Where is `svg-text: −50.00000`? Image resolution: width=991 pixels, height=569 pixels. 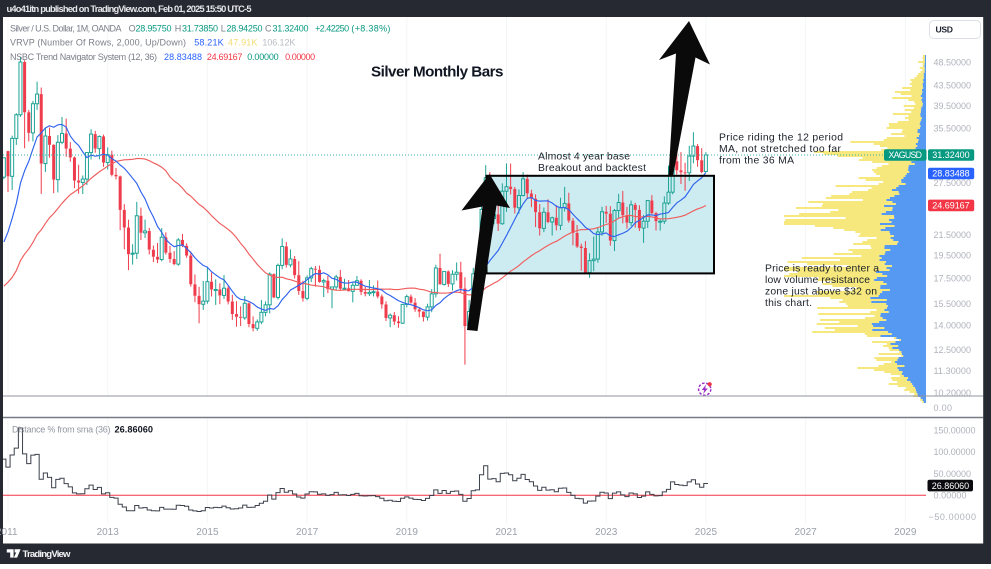 svg-text: −50.00000 is located at coordinates (953, 517).